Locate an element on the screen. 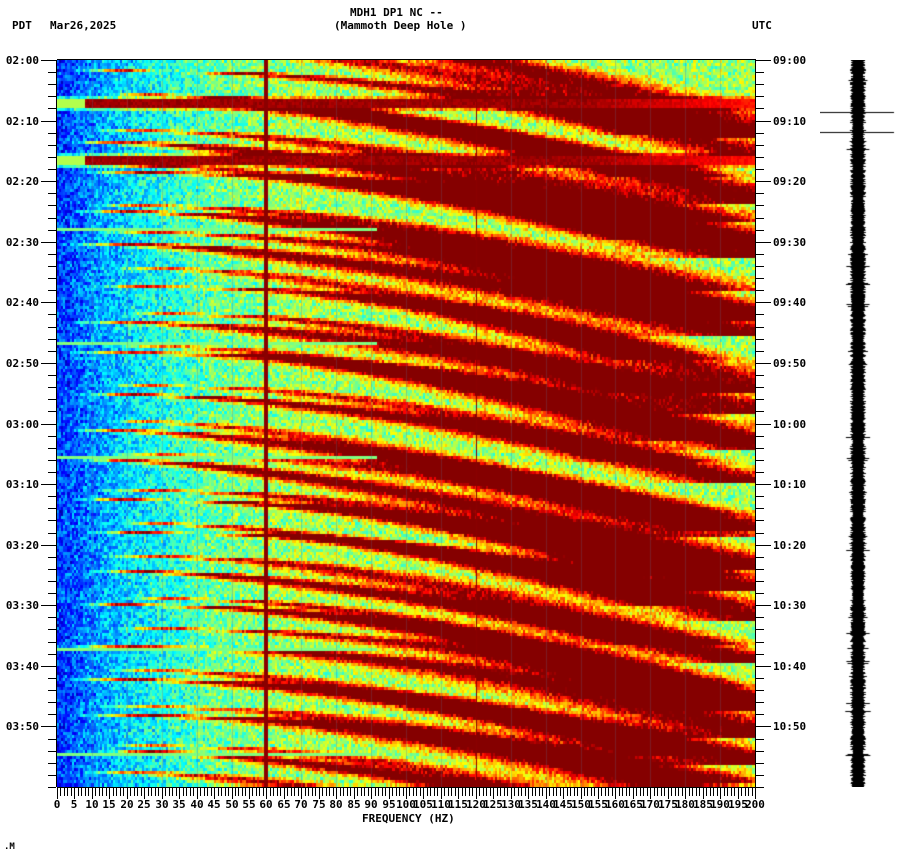 The height and width of the screenshot is (864, 902). time-tick-label: 02:20 is located at coordinates (22, 181).